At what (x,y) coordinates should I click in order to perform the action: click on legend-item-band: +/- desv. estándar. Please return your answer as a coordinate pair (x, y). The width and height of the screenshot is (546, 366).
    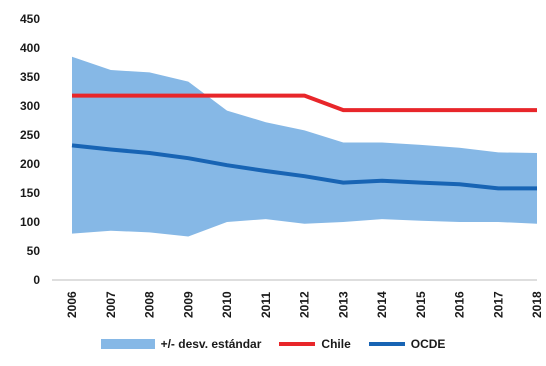
    Looking at the image, I should click on (181, 344).